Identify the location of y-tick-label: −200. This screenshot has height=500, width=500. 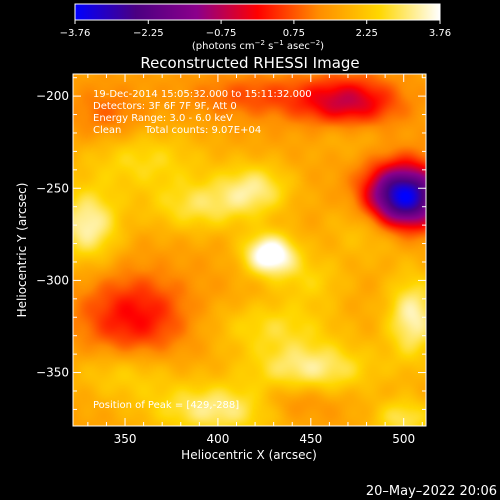
(52, 96).